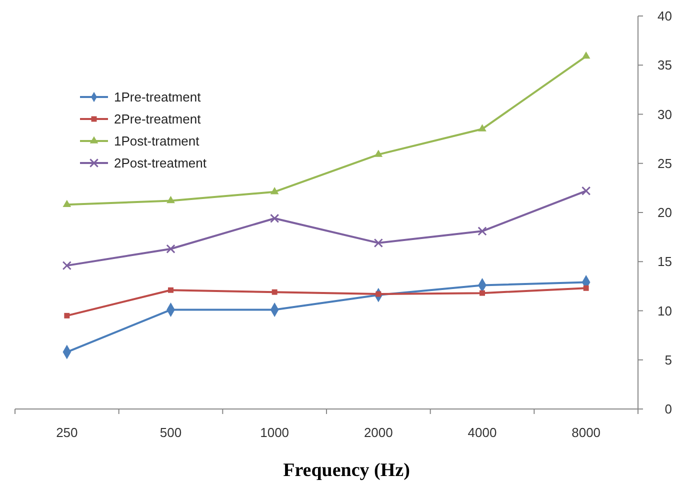  What do you see at coordinates (378, 432) in the screenshot?
I see `x-tick-label: 2000` at bounding box center [378, 432].